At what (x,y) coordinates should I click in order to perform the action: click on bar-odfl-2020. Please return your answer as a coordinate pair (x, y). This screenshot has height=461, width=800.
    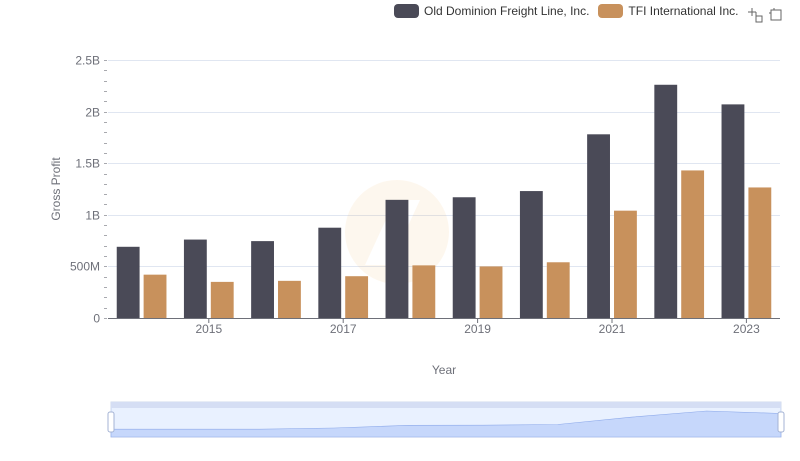
    Looking at the image, I should click on (531, 254).